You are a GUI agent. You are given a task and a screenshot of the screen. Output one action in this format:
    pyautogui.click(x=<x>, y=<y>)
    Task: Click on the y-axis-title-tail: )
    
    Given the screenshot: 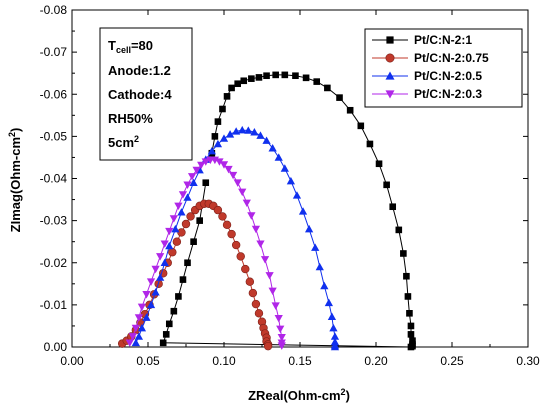 What is the action you would take?
    pyautogui.click(x=15, y=130)
    